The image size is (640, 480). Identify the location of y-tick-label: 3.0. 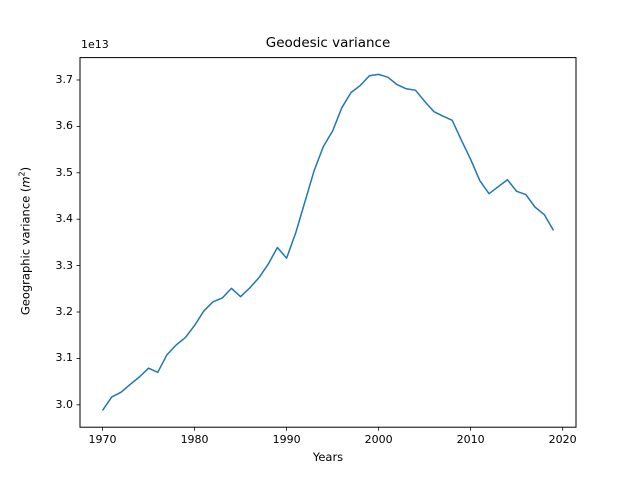
(64, 404).